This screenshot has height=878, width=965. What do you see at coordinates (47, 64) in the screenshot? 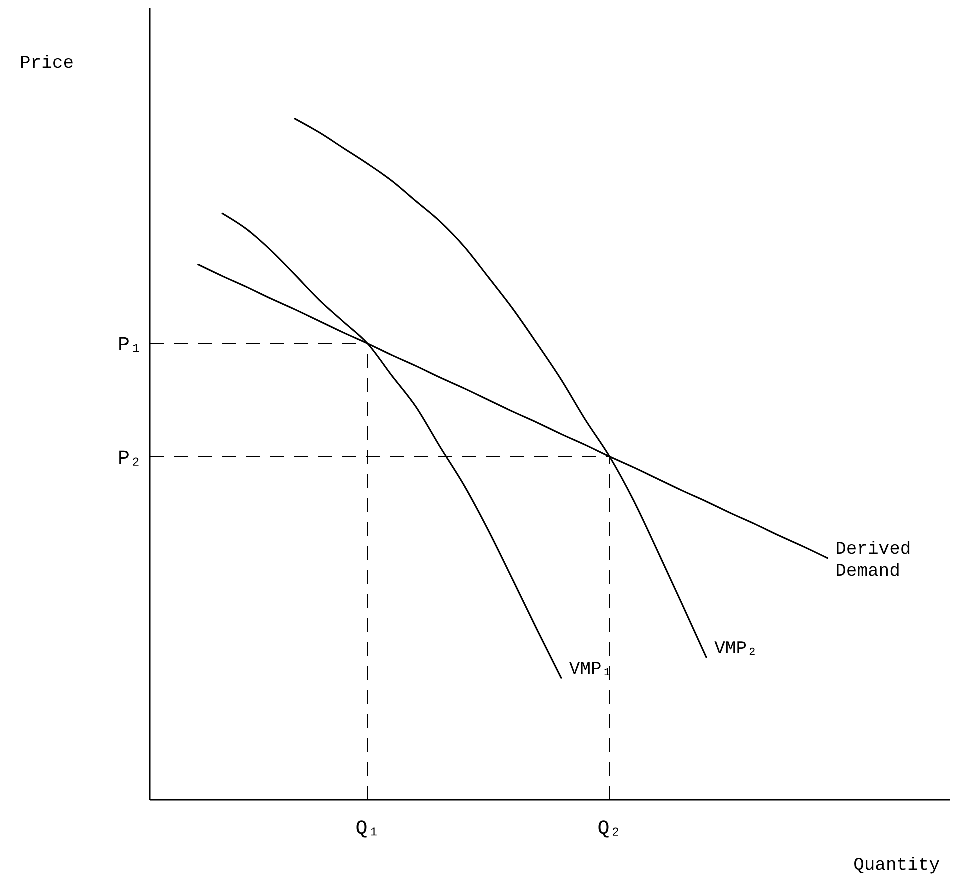
I see `y-axis-title: Price` at bounding box center [47, 64].